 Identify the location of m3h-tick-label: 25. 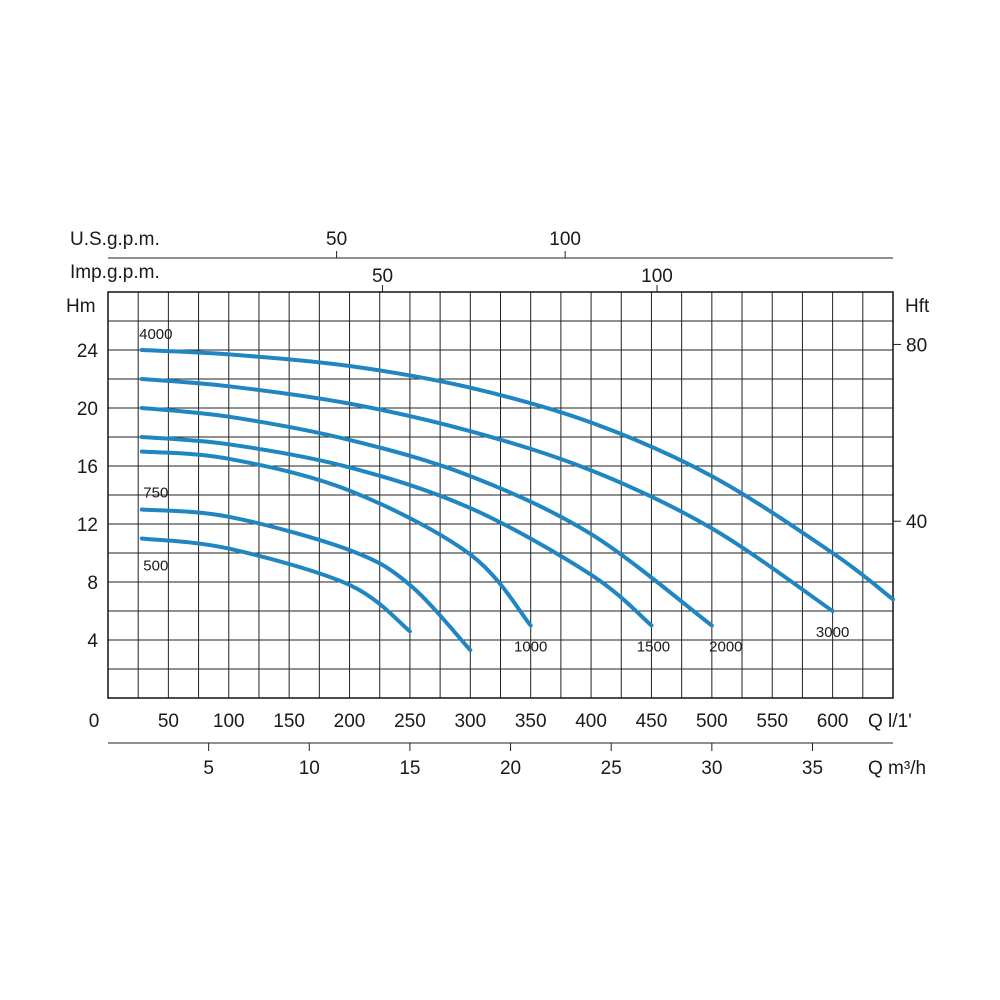
(611, 768).